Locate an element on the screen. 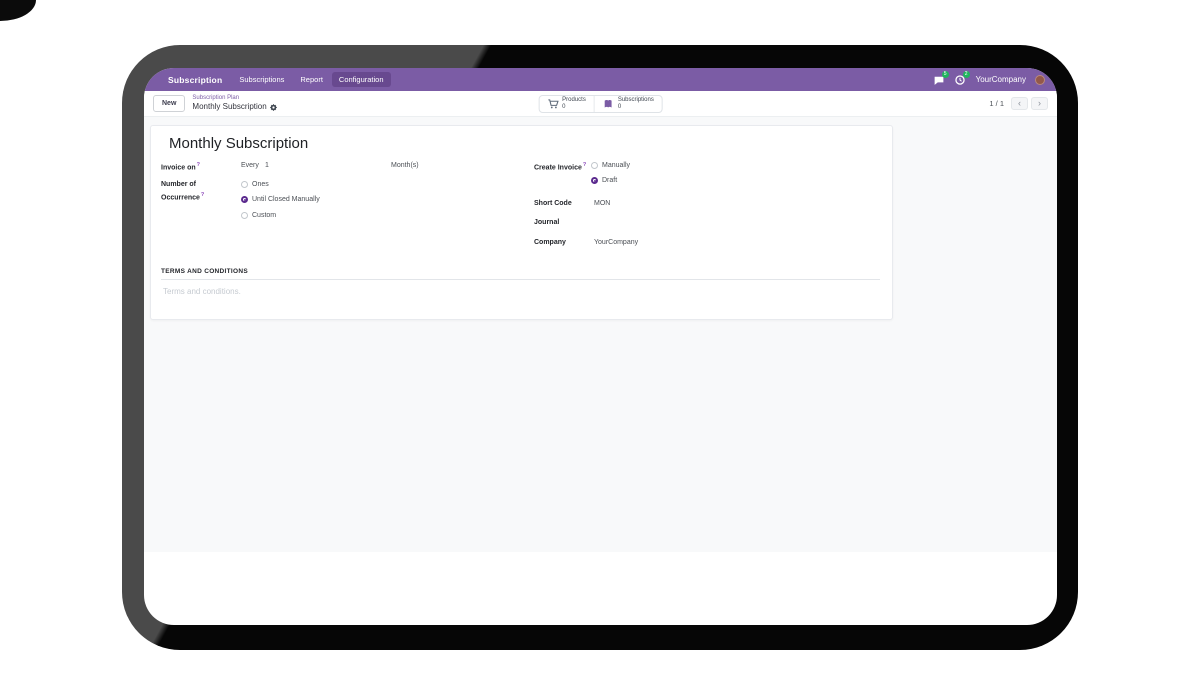  occurrence-option-until-closed: Until Closed Manually is located at coordinates (280, 199).